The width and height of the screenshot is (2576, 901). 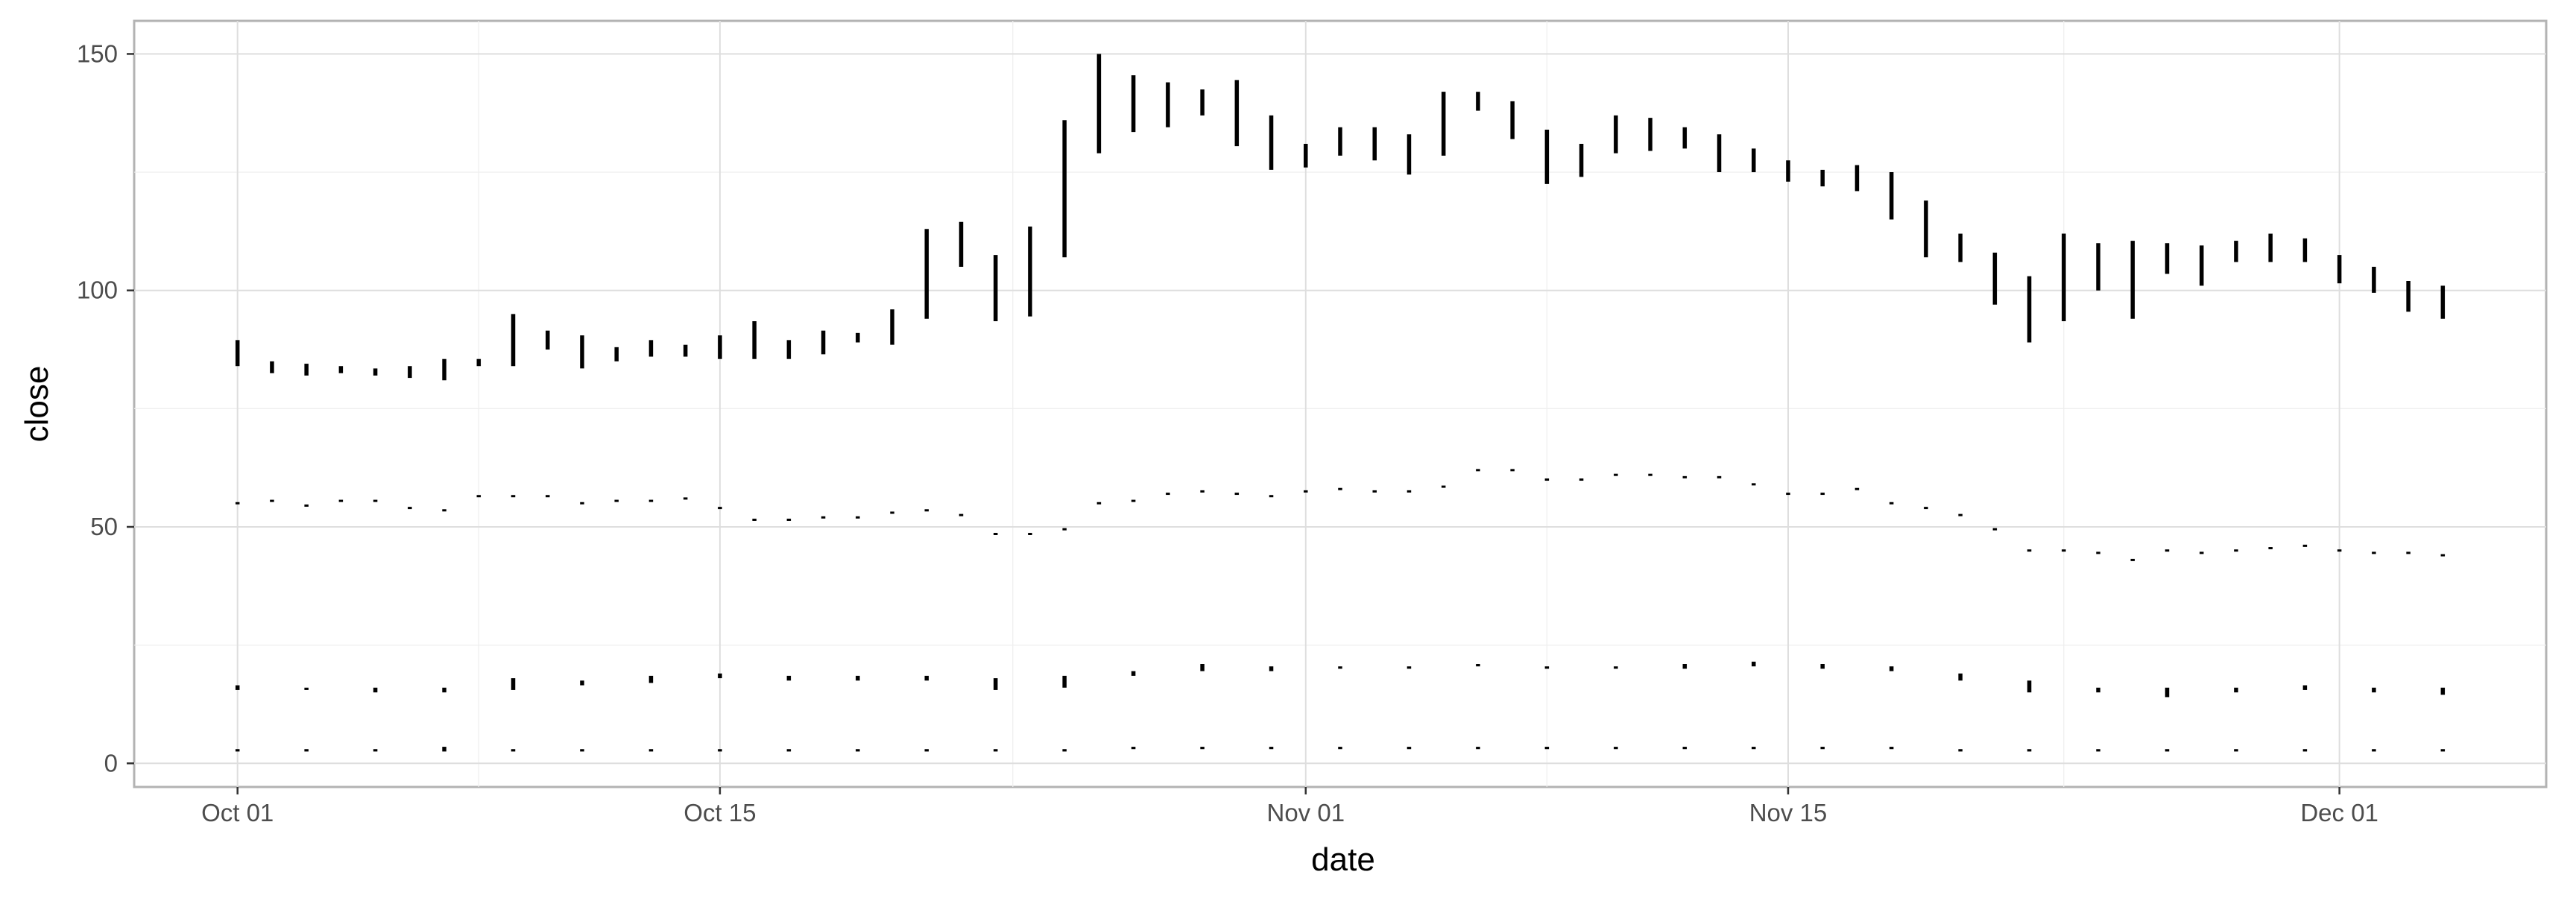 What do you see at coordinates (1305, 812) in the screenshot?
I see `x-tick-label: Nov 01` at bounding box center [1305, 812].